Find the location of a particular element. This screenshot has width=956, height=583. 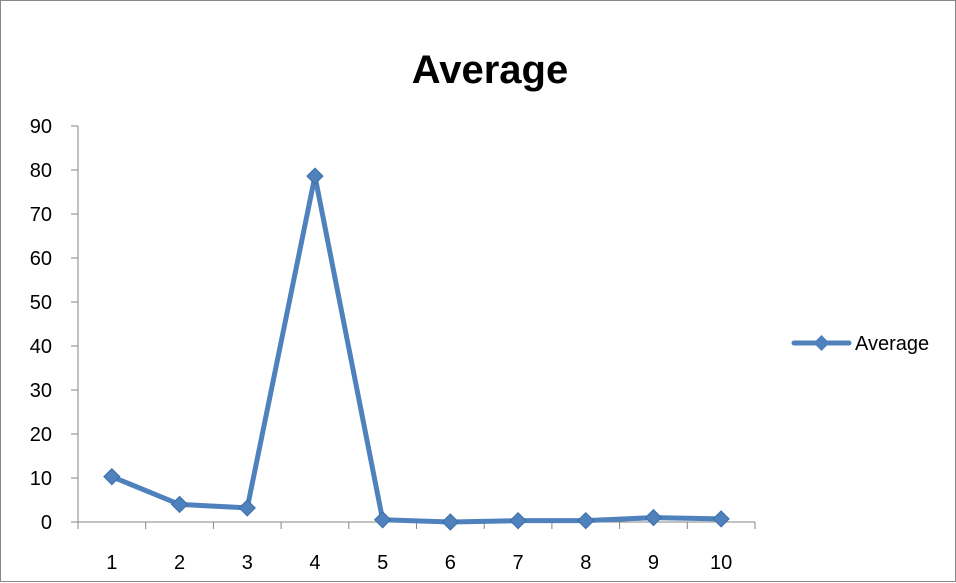

y-tick-label: 90 is located at coordinates (41, 127).